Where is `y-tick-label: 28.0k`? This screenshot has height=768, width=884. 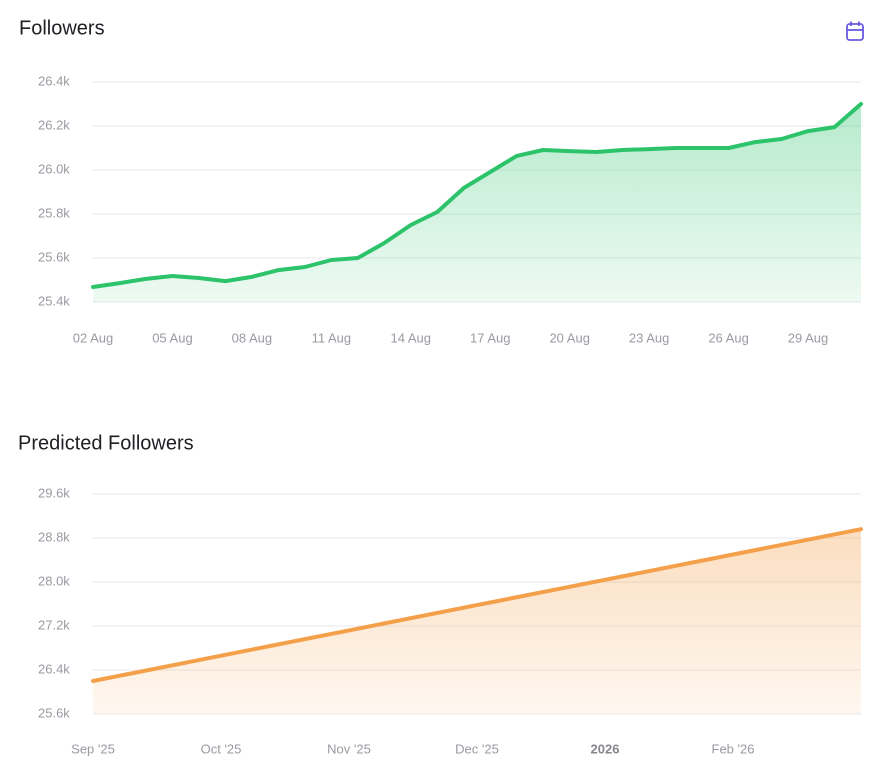
y-tick-label: 28.0k is located at coordinates (54, 580).